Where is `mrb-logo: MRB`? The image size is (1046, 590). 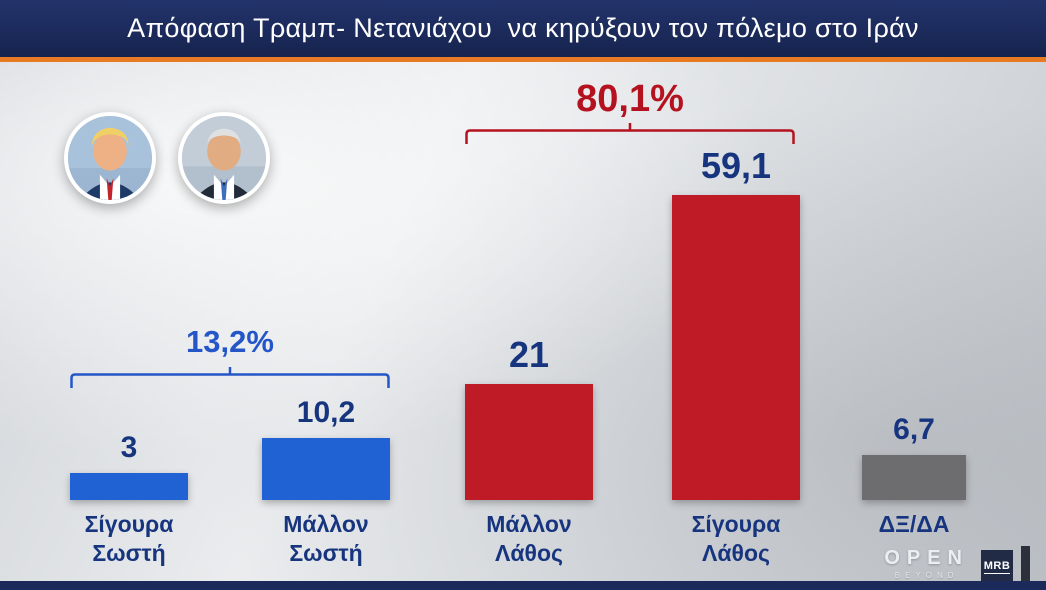
mrb-logo: MRB is located at coordinates (997, 567).